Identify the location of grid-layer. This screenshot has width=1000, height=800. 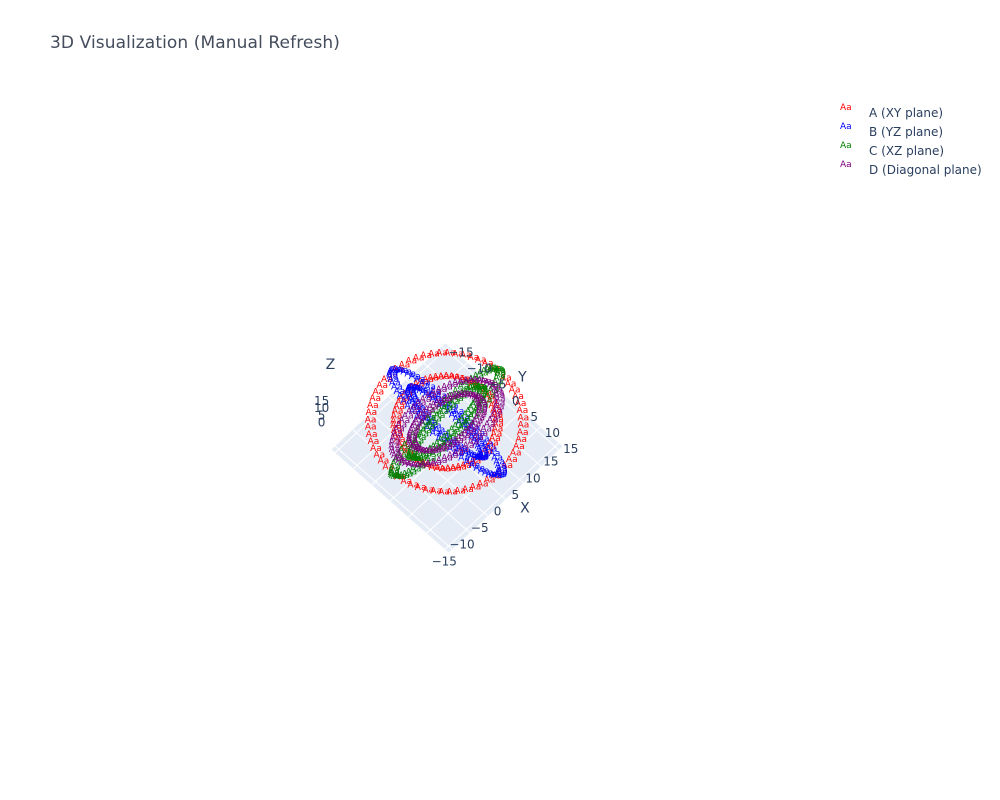
(447, 448).